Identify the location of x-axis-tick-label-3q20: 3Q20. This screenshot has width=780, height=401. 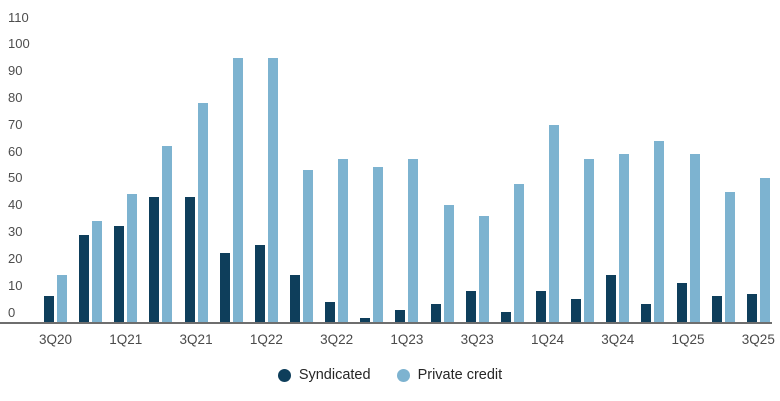
(55, 339).